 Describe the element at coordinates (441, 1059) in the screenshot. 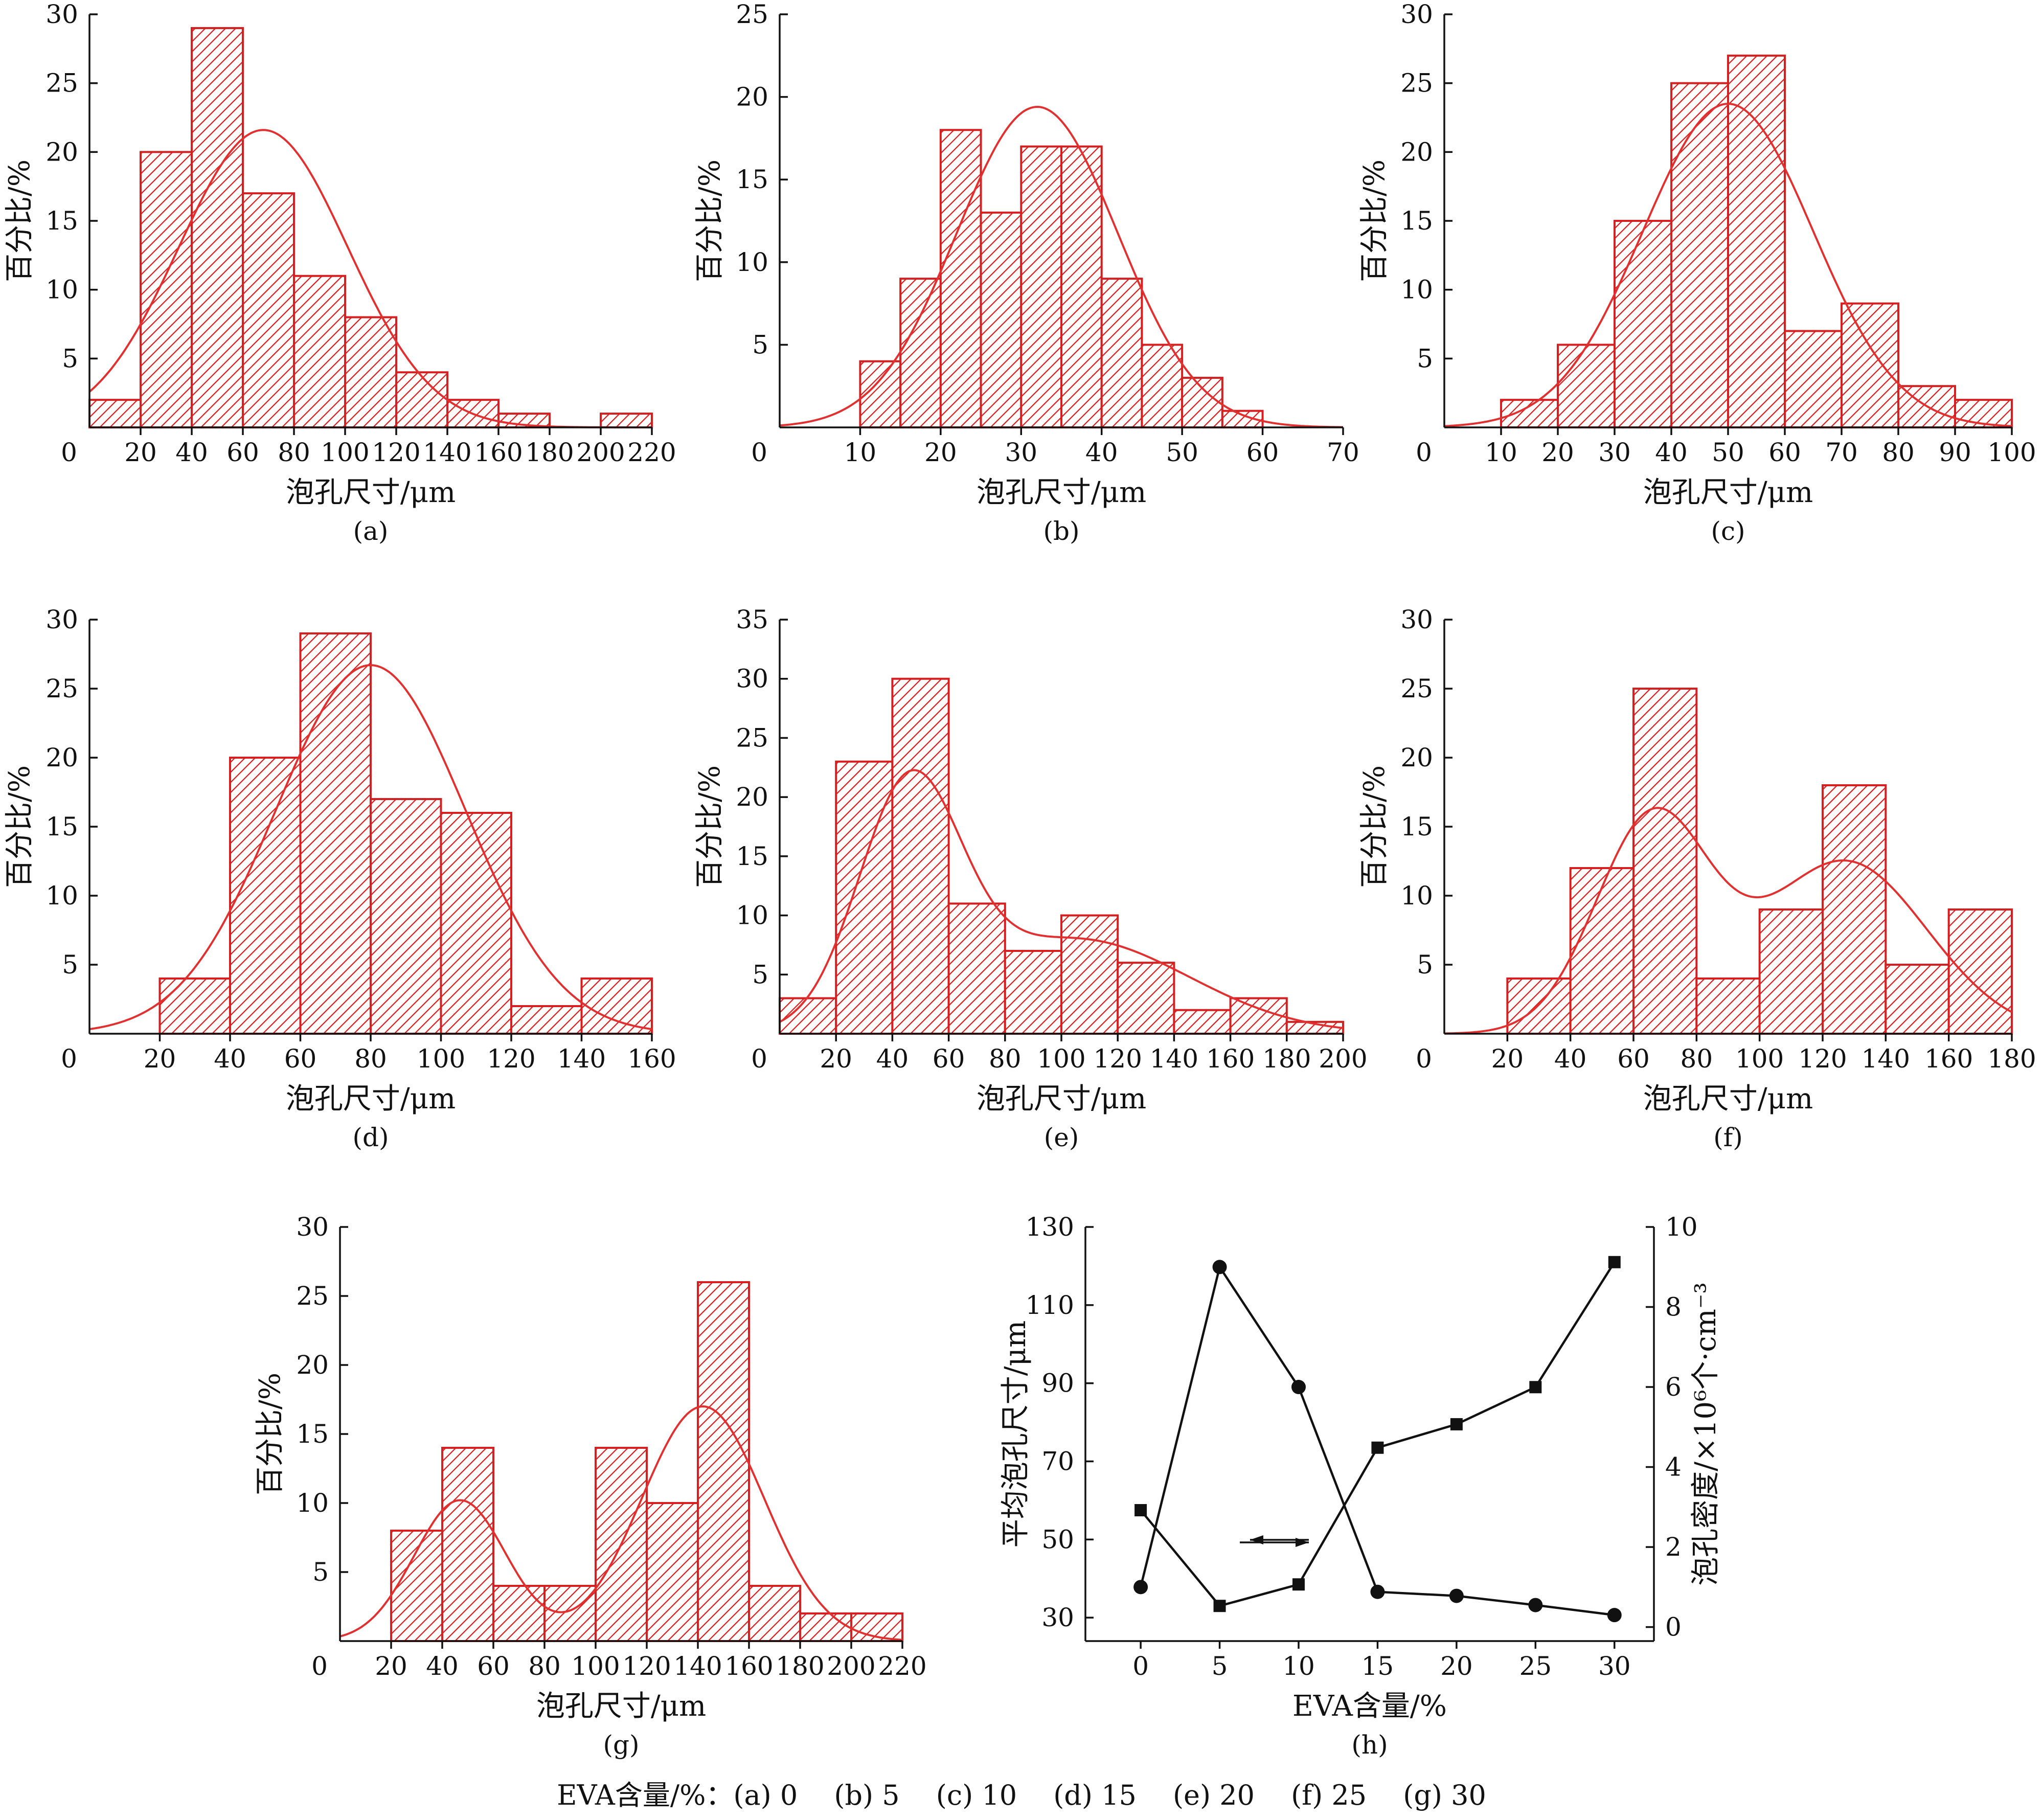

I see `x-tick-label: 100` at that location.